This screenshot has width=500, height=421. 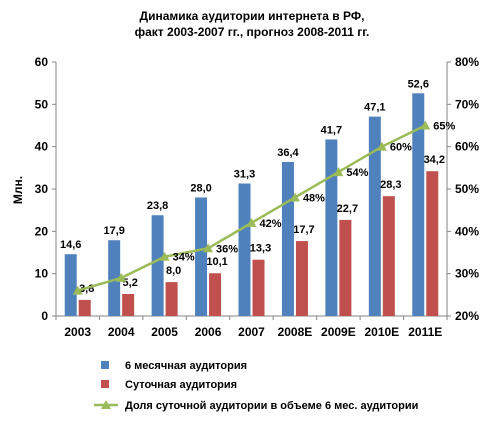 What do you see at coordinates (467, 231) in the screenshot?
I see `y2-tick-label: 40%` at bounding box center [467, 231].